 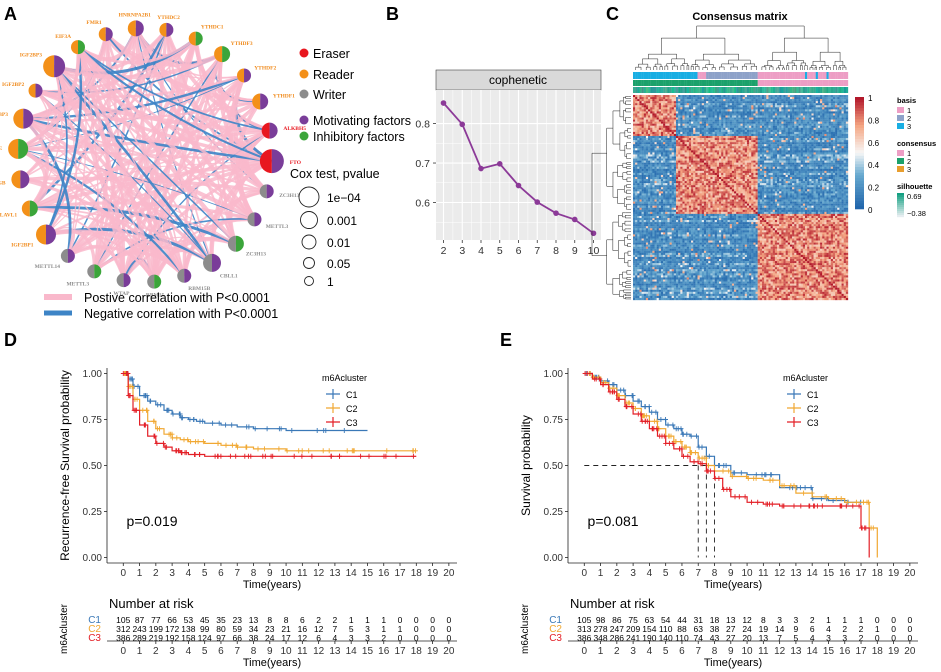 What do you see at coordinates (256, 74) in the screenshot?
I see `node-ythdf2: YTHDF2` at bounding box center [256, 74].